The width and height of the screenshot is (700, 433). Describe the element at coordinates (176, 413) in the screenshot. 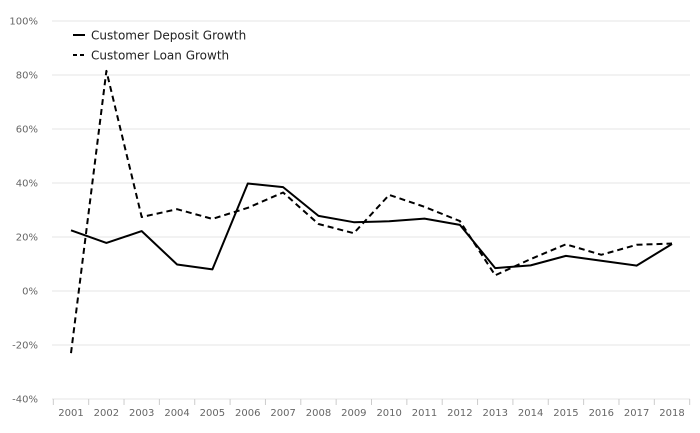

I see `x-tick-label: 2004` at that location.